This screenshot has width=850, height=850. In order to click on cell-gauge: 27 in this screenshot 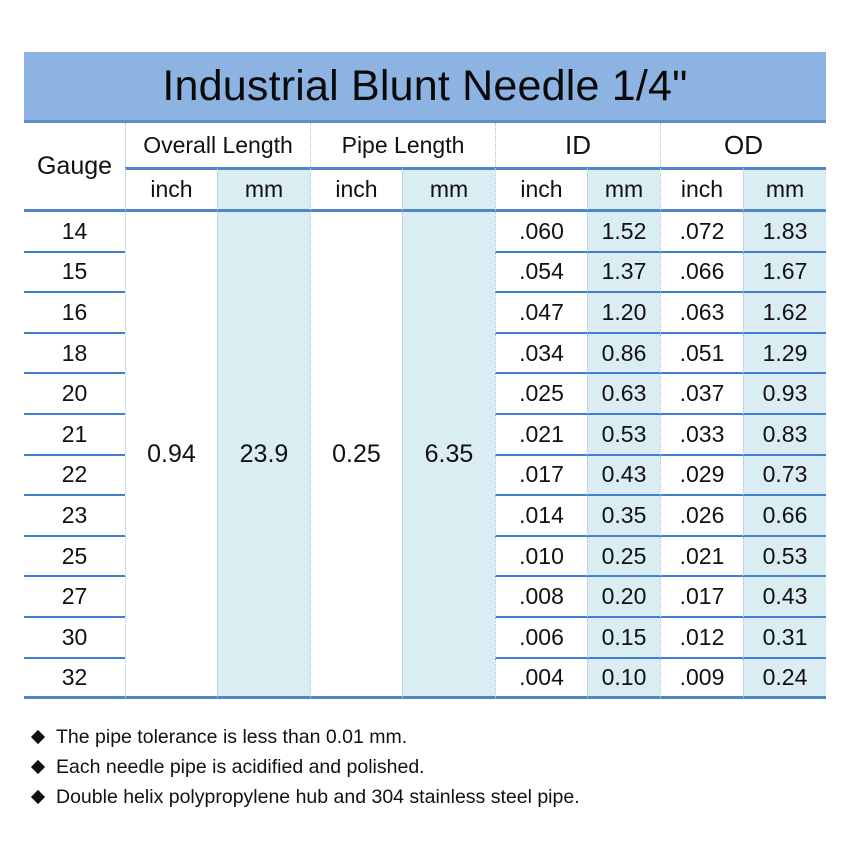, I will do `click(74, 597)`.